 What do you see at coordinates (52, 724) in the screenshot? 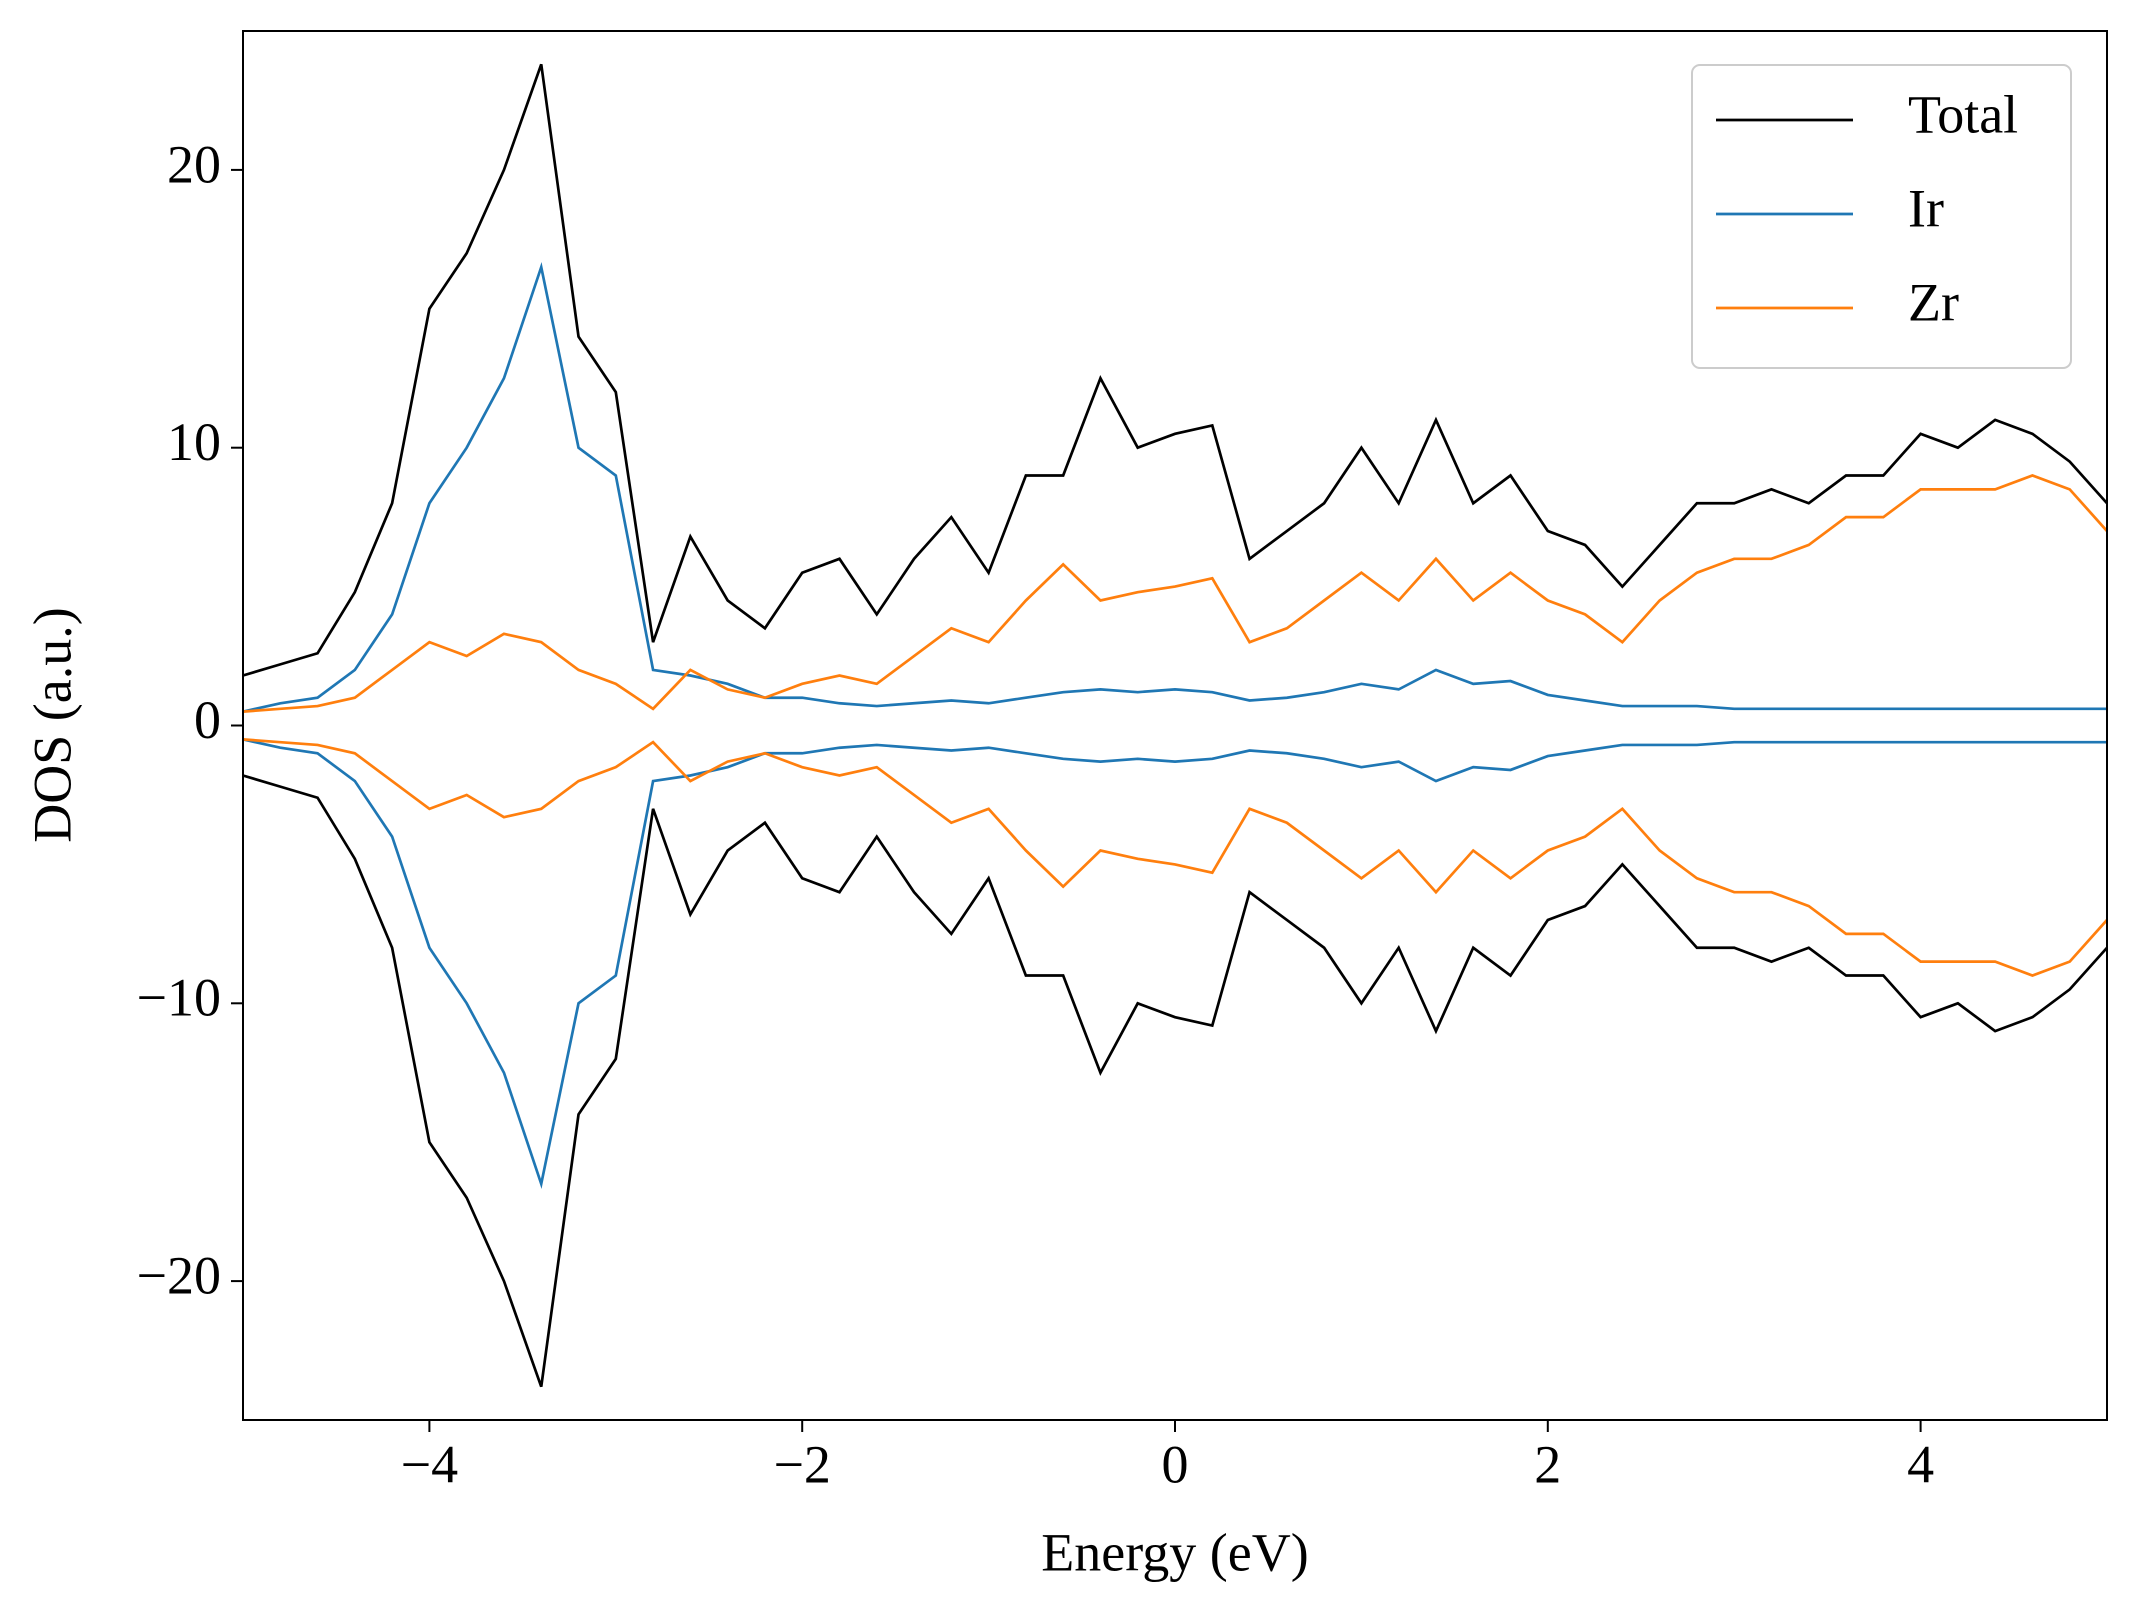
I see `y-axis-label: DOS (a.u.)` at bounding box center [52, 724].